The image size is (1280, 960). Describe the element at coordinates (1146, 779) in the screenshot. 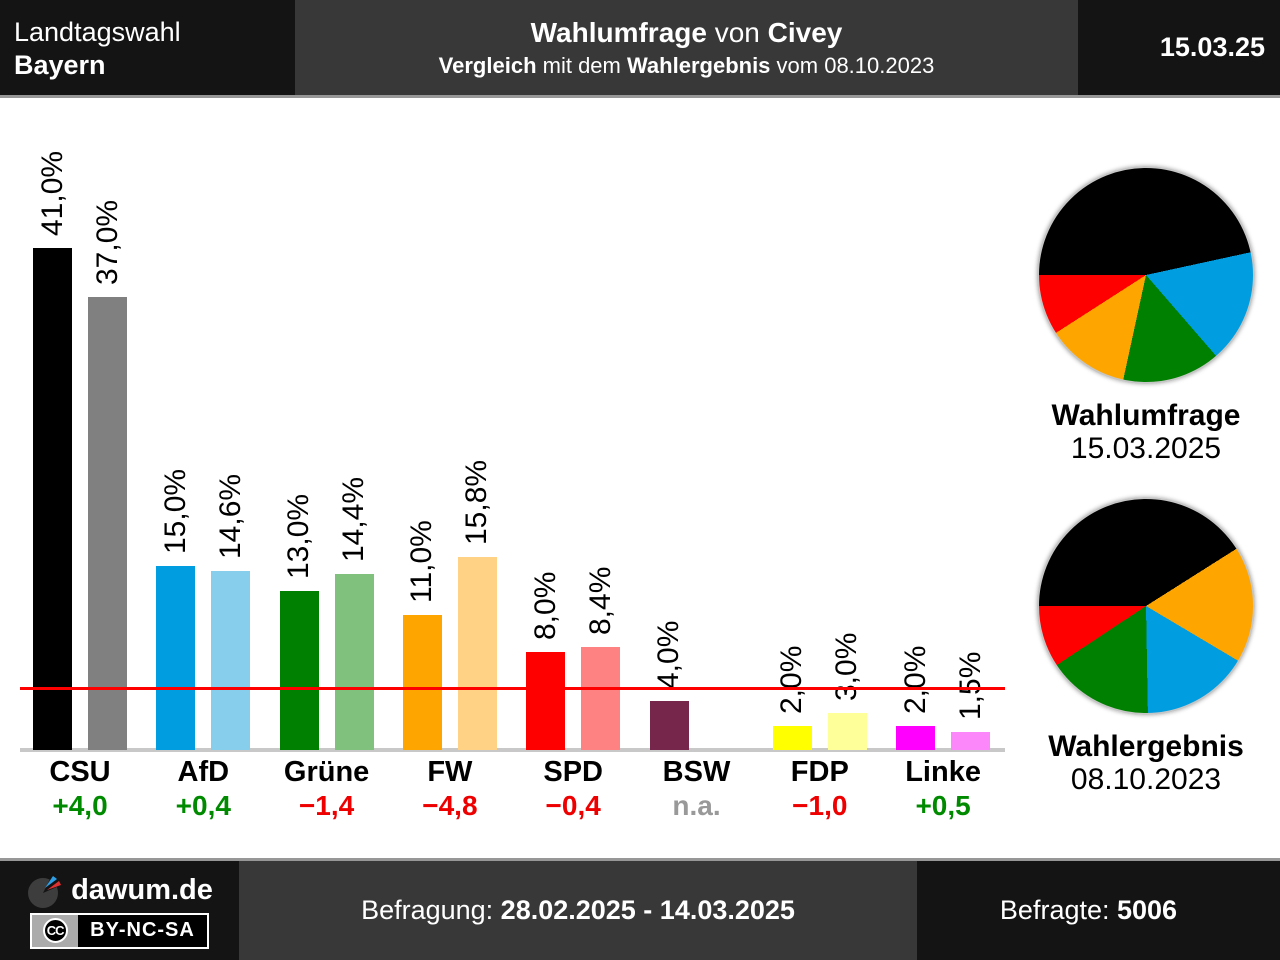

I see `pie-date: 08.10.2023` at that location.